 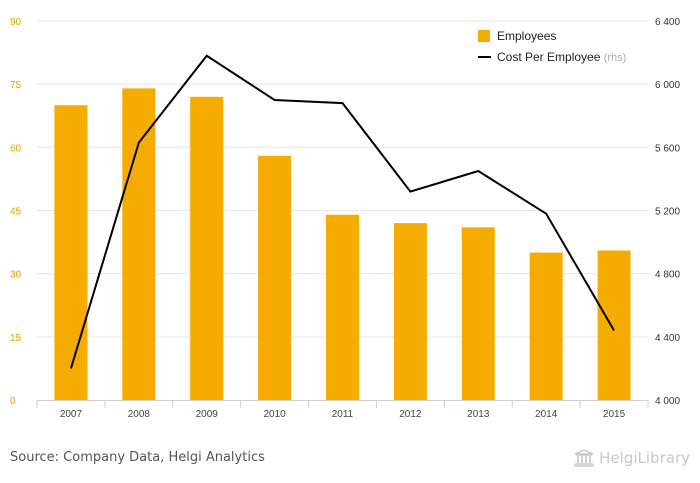 What do you see at coordinates (478, 414) in the screenshot?
I see `x-tick-label: 2013` at bounding box center [478, 414].